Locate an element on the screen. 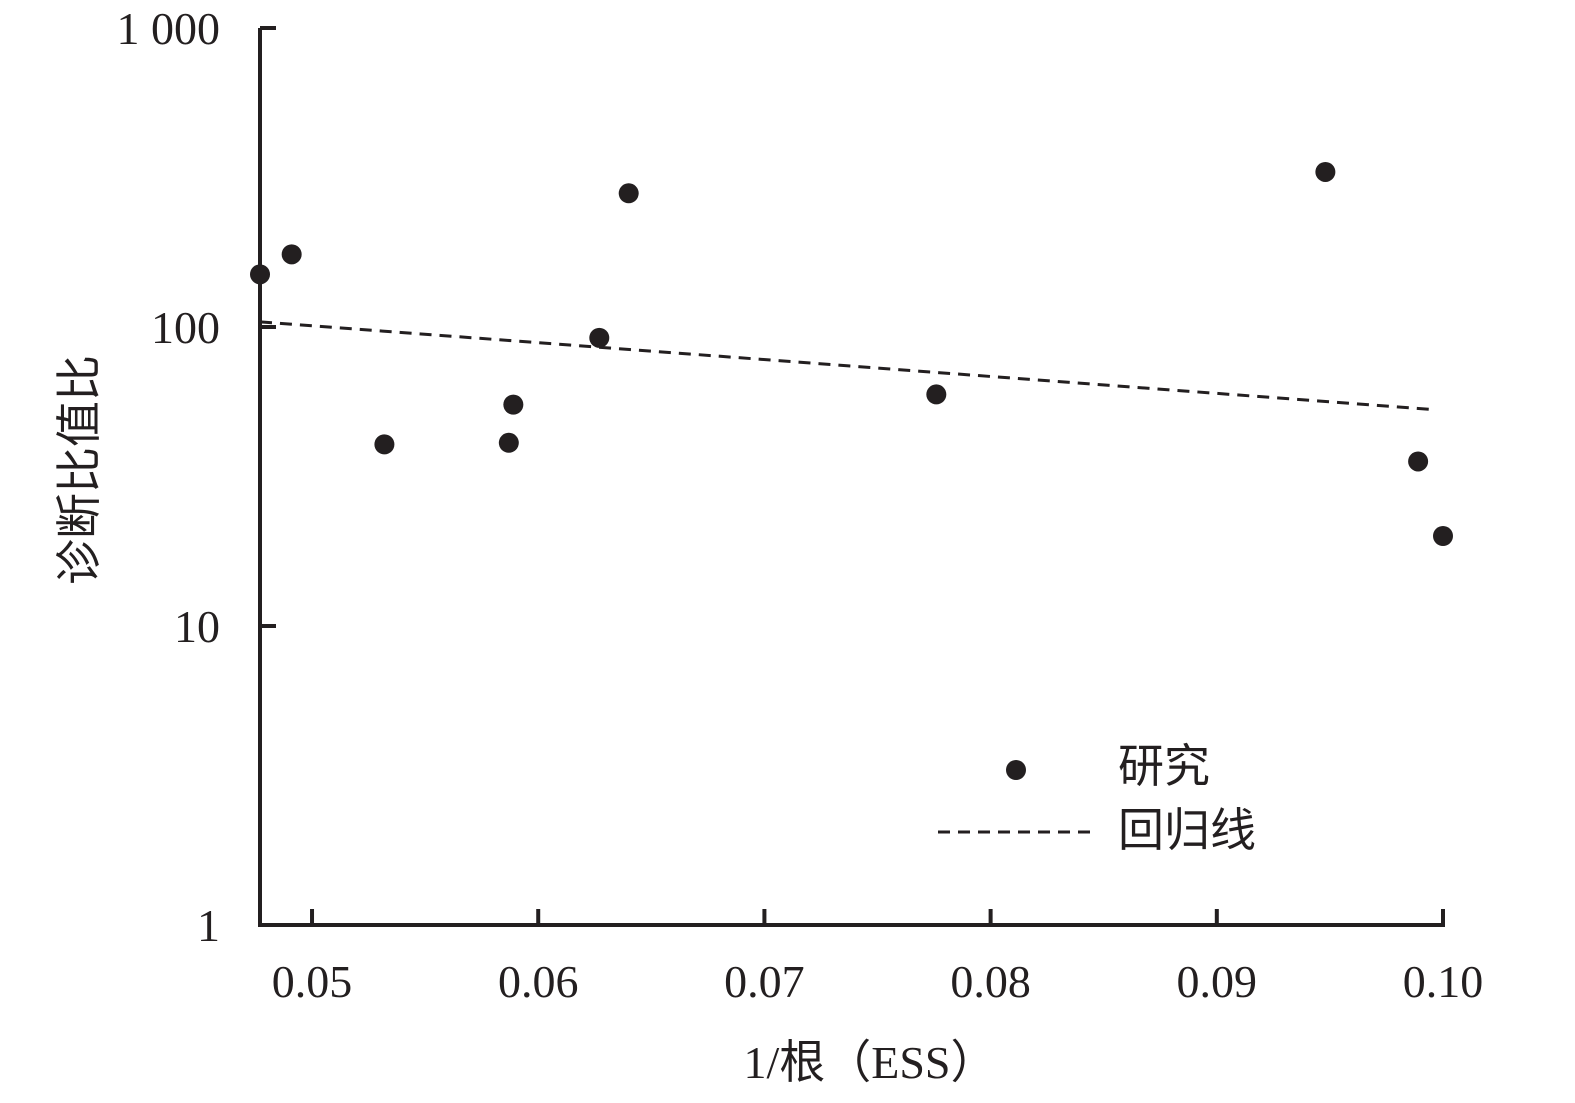 Image resolution: width=1575 pixels, height=1103 pixels. x-tick-label: 0.08 is located at coordinates (990, 981).